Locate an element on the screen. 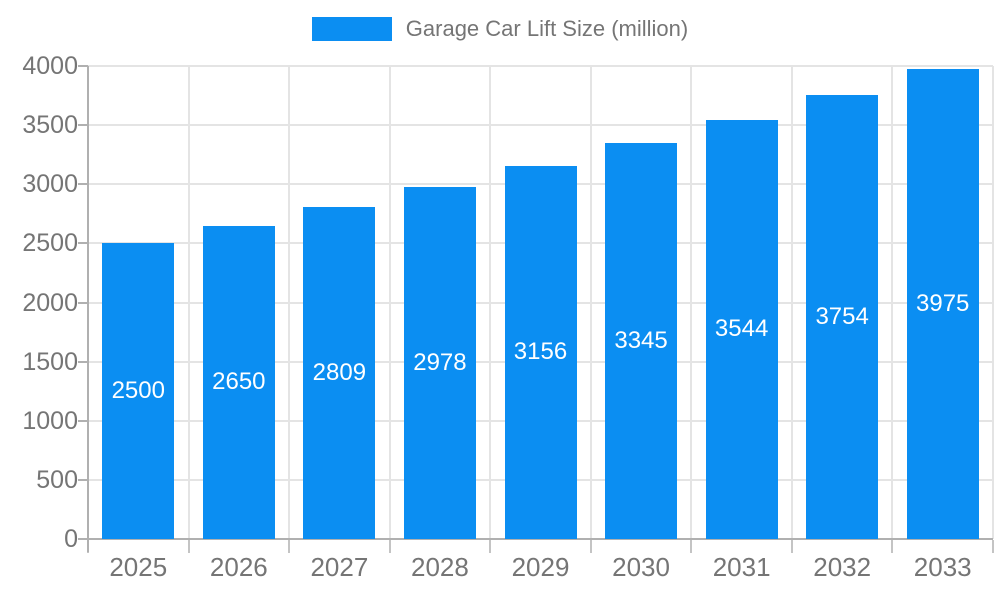 The height and width of the screenshot is (600, 1000). x-axis-tick-label: 2031 is located at coordinates (741, 567).